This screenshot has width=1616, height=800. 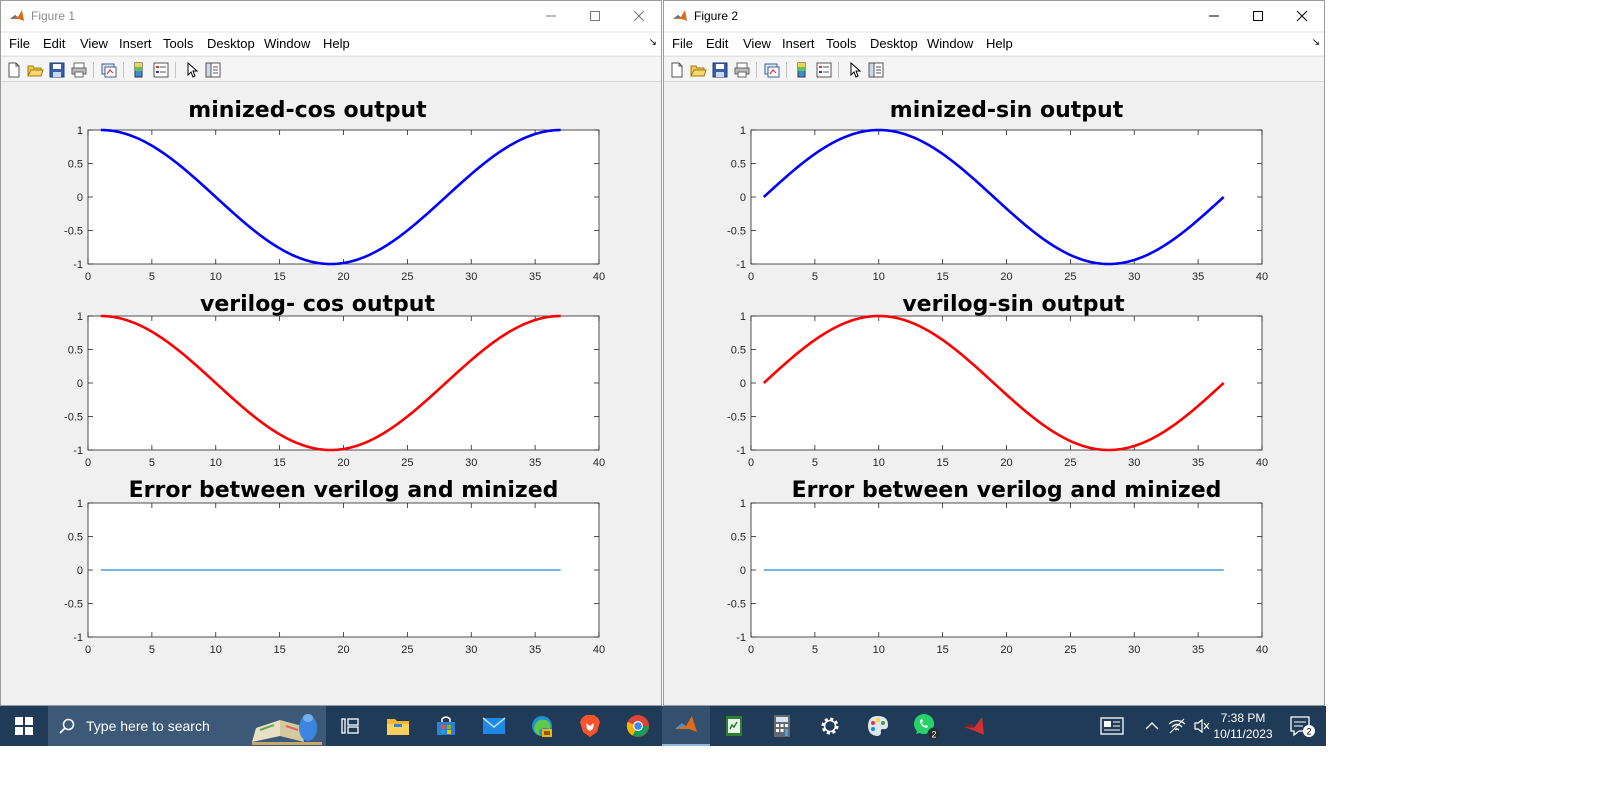 What do you see at coordinates (933, 735) in the screenshot?
I see `whatsapp-badge: 2` at bounding box center [933, 735].